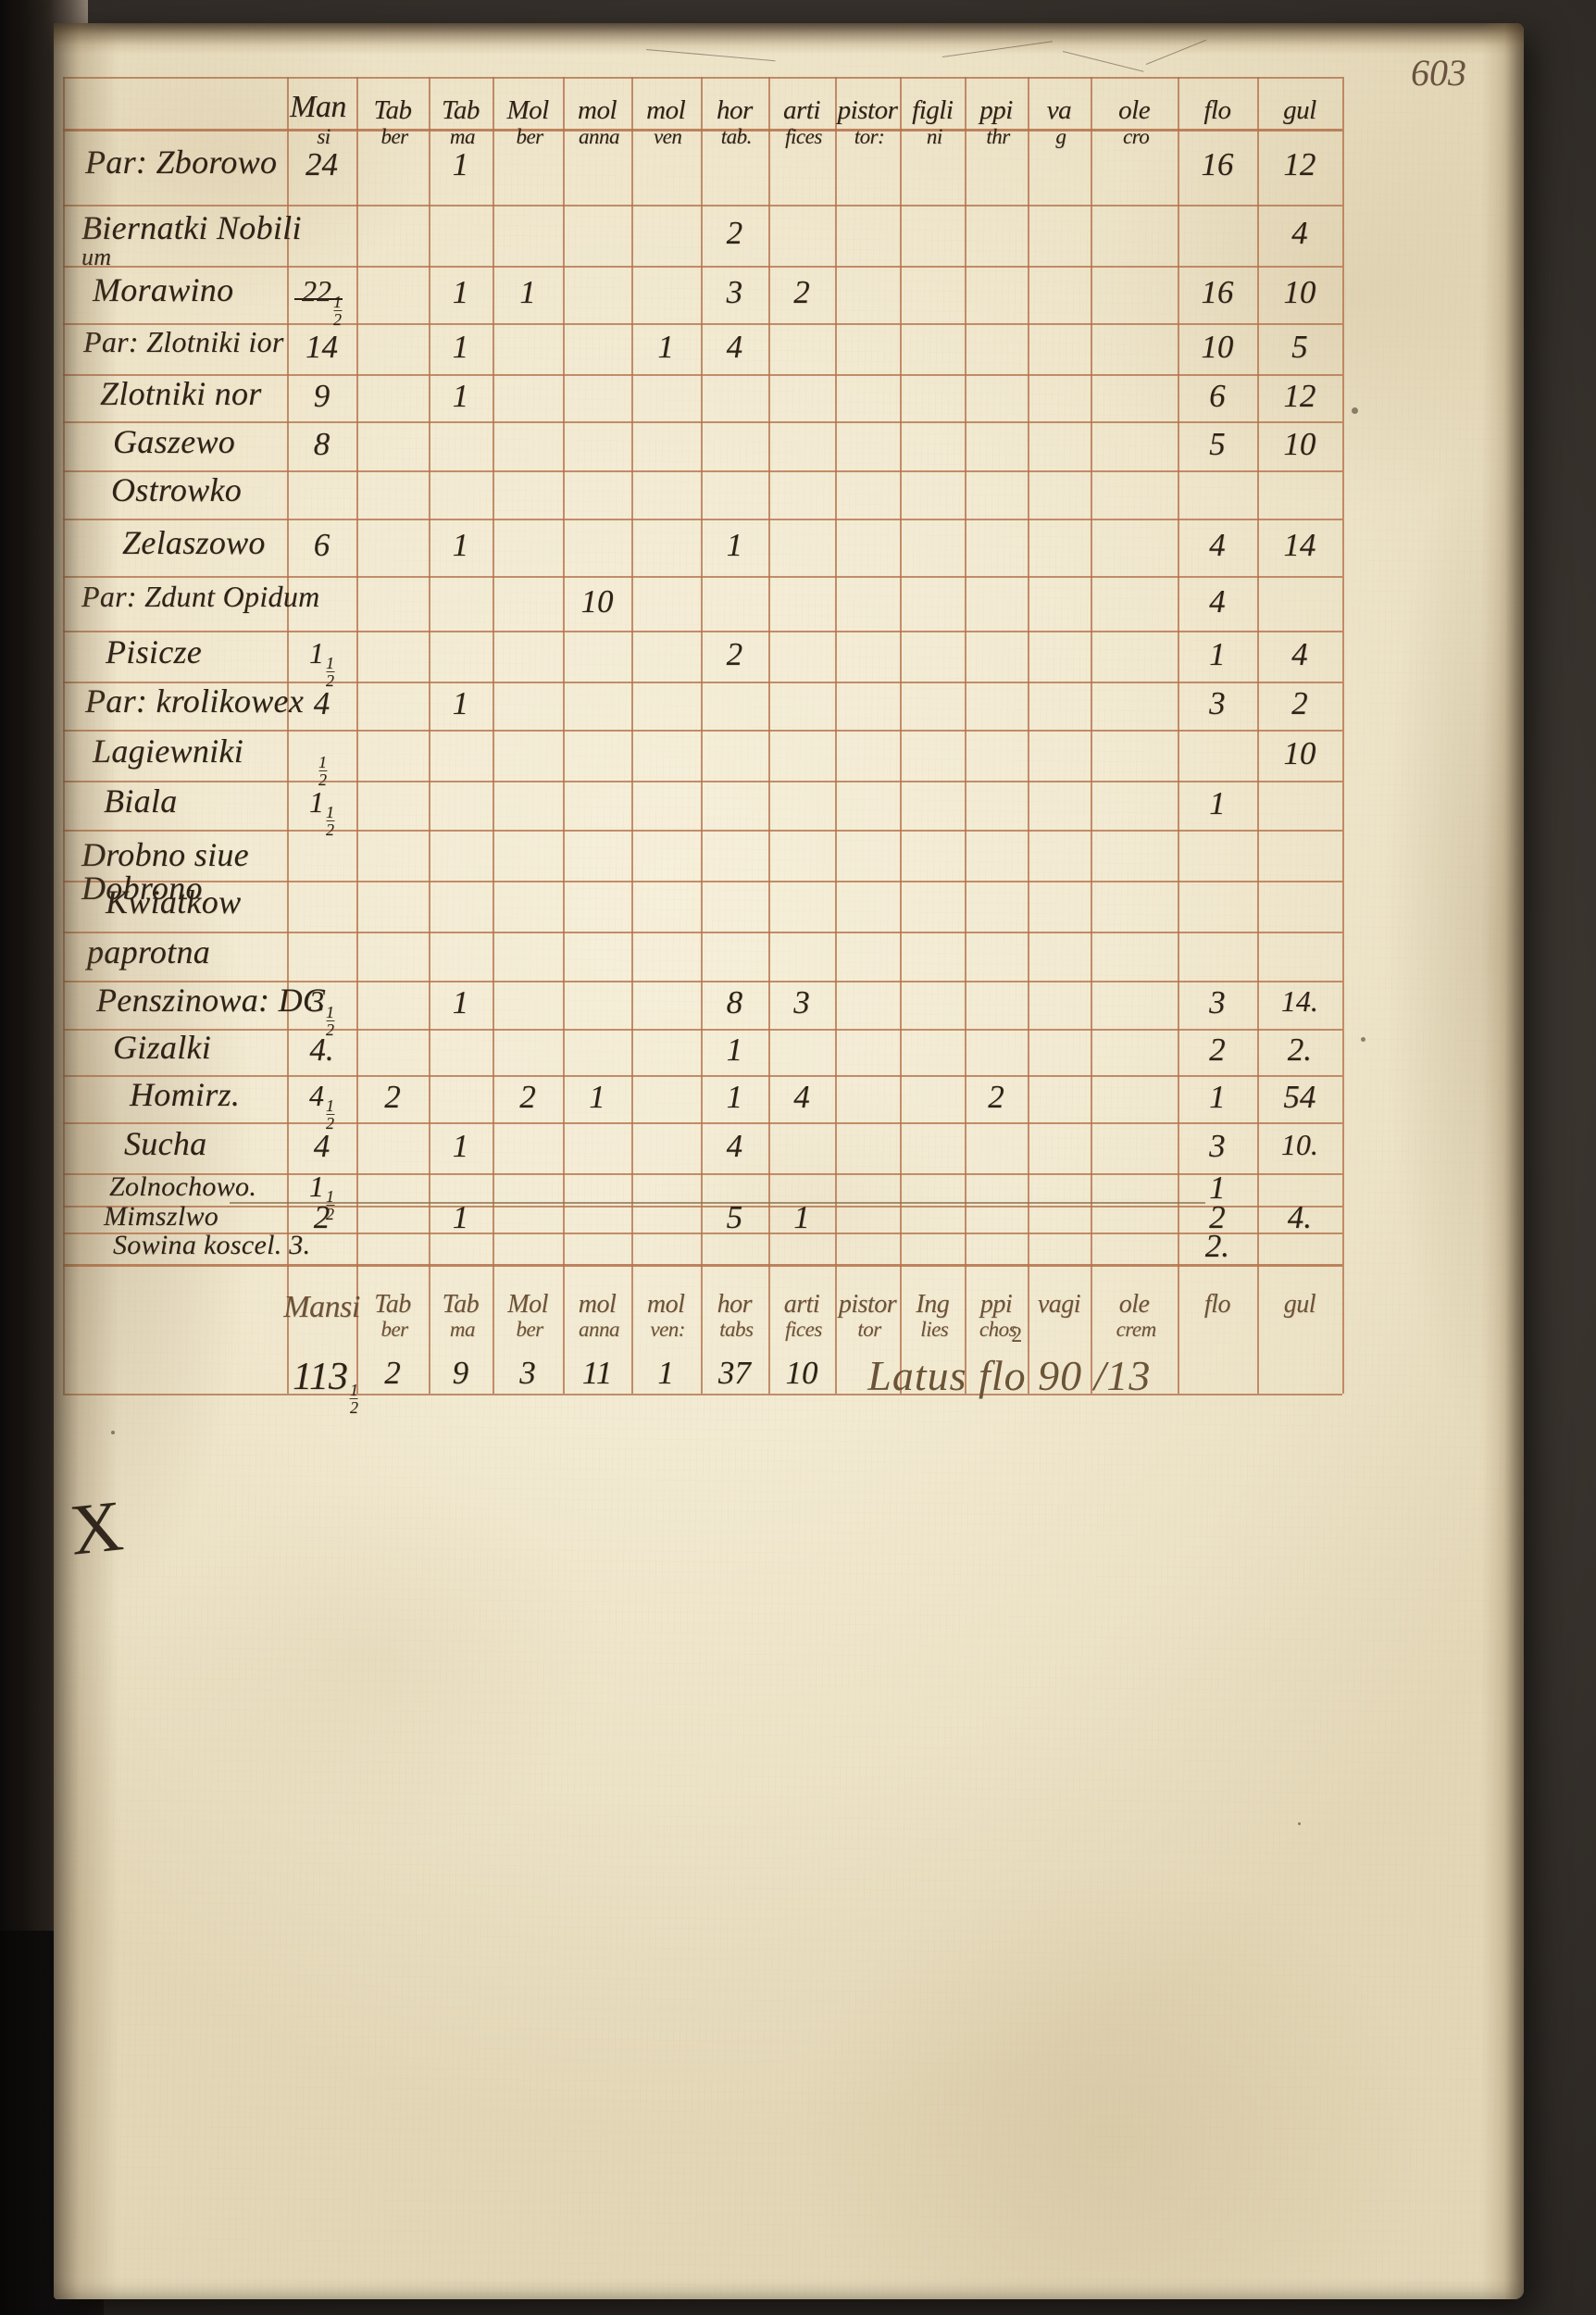 The height and width of the screenshot is (2315, 1596). Describe the element at coordinates (165, 1143) in the screenshot. I see `place-name: Sucha` at that location.